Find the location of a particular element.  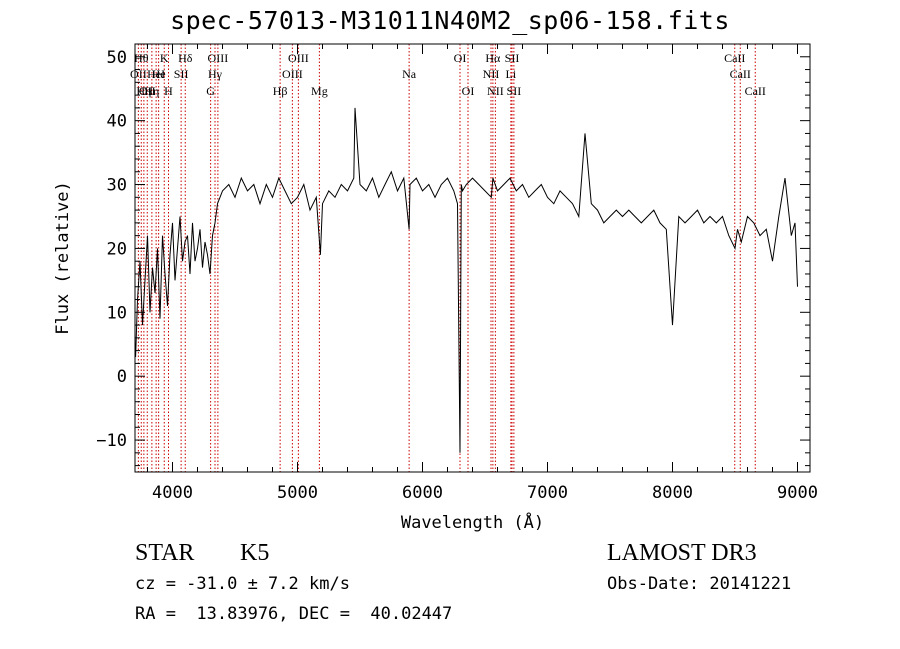

line-marker-label: HeI is located at coordinates (156, 74).